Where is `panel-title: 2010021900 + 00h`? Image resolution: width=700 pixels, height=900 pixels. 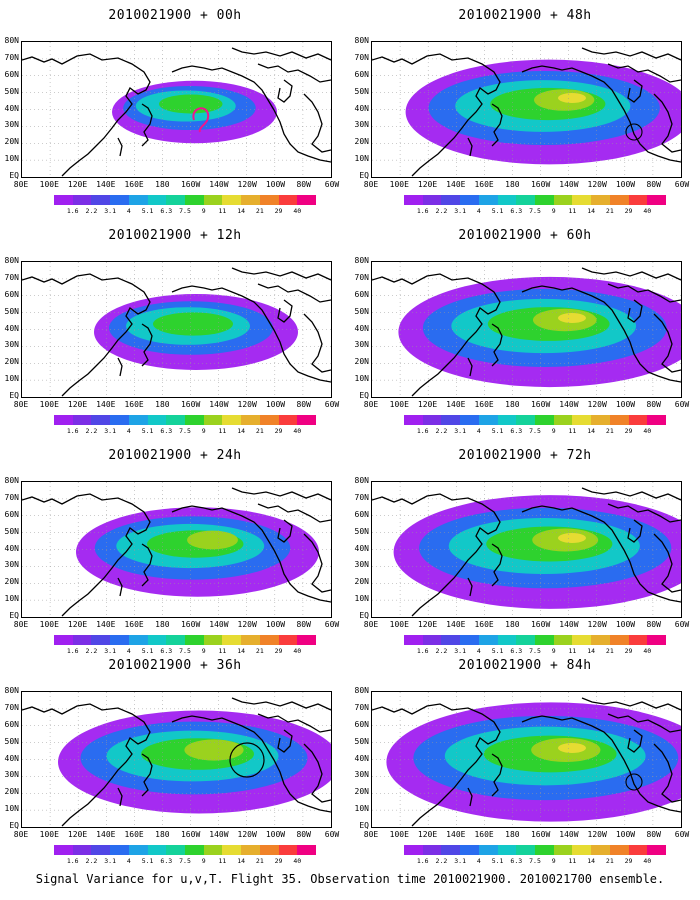 panel-title: 2010021900 + 00h is located at coordinates (175, 15).